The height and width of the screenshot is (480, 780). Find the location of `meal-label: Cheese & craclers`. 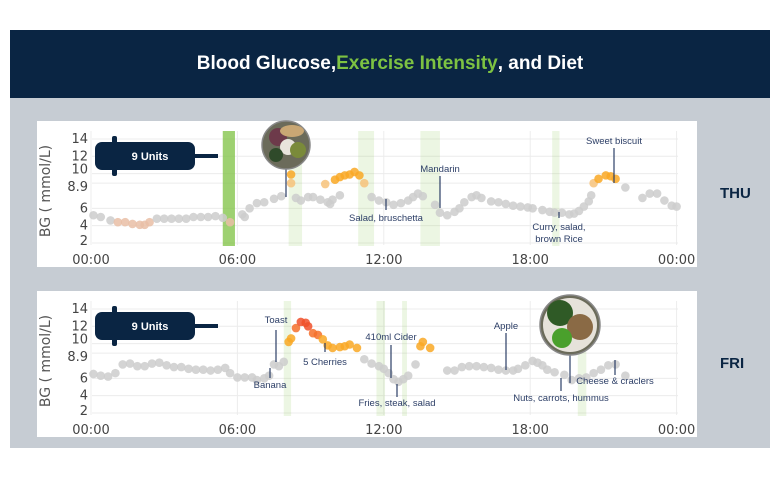

meal-label: Cheese & craclers is located at coordinates (615, 381).